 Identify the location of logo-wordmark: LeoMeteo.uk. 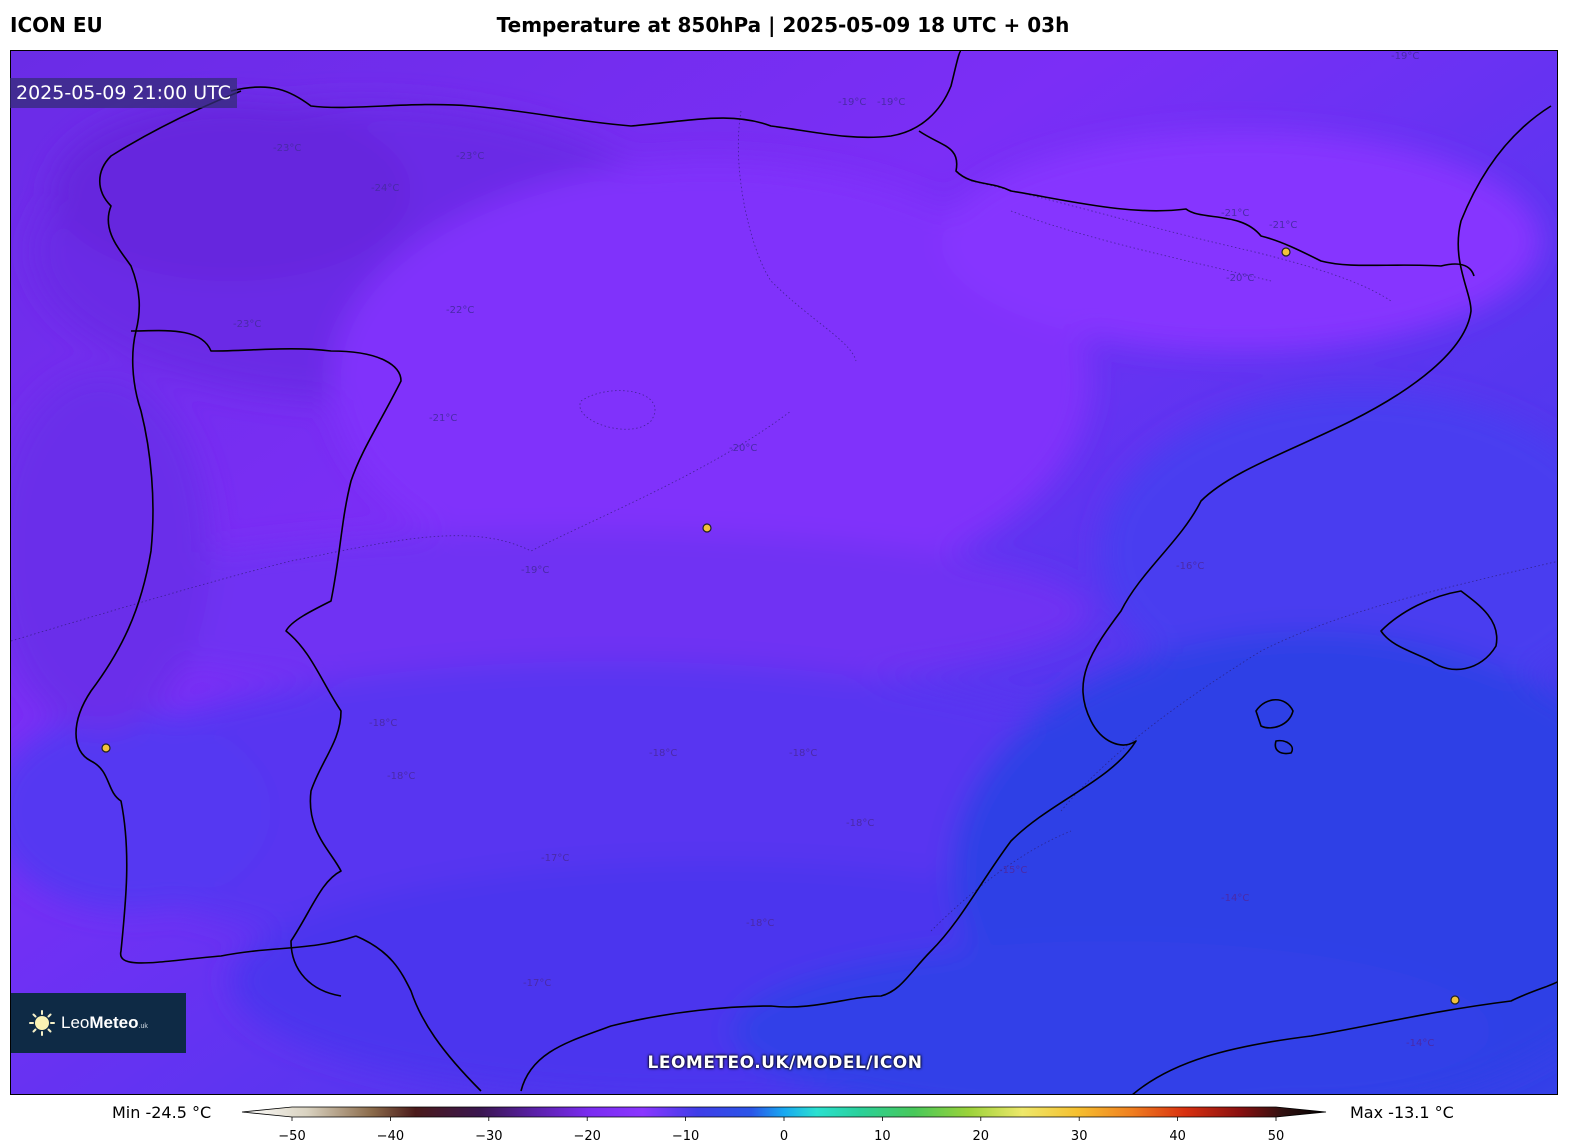
(104, 1023).